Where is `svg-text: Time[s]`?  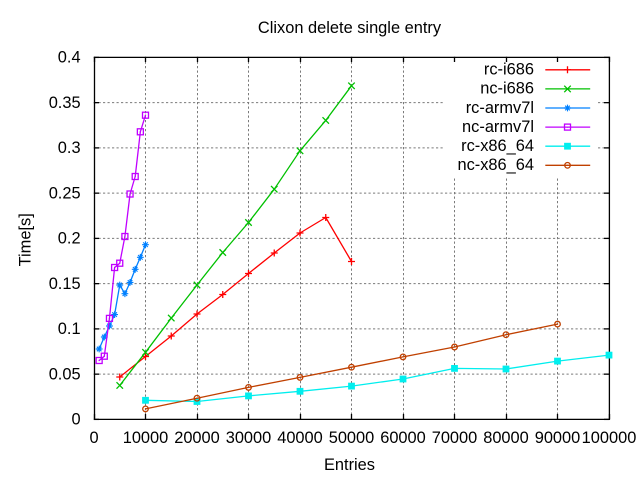
svg-text: Time[s] is located at coordinates (26, 239).